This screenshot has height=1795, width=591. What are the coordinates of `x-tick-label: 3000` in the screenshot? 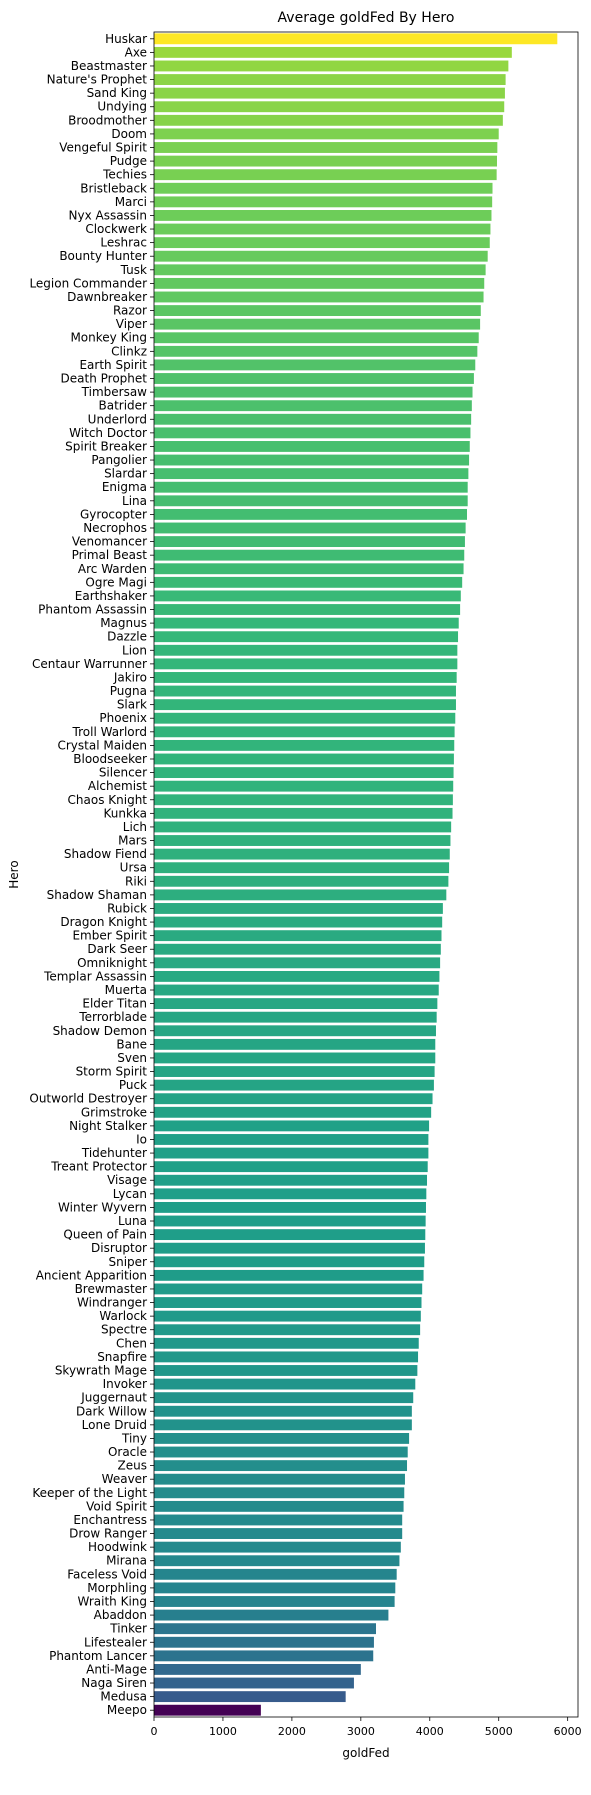 It's located at (361, 1731).